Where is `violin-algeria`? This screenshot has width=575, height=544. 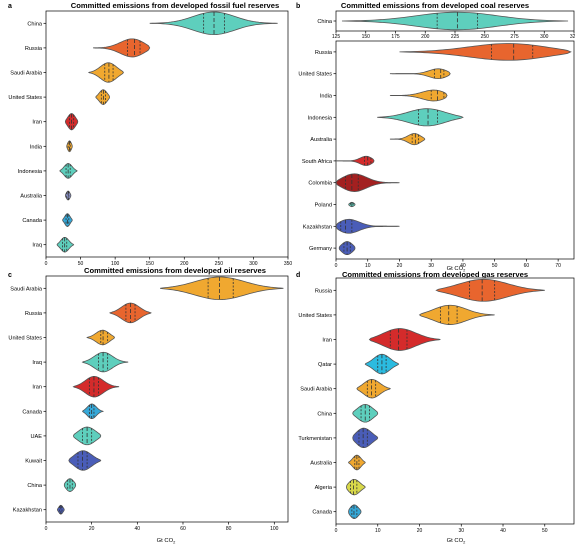 violin-algeria is located at coordinates (356, 487).